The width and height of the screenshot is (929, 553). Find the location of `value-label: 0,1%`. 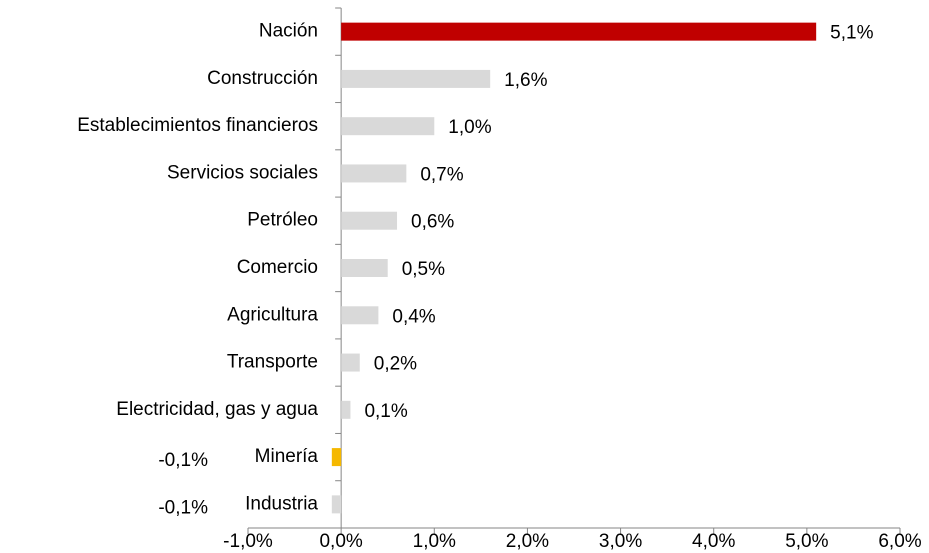

value-label: 0,1% is located at coordinates (385, 411).